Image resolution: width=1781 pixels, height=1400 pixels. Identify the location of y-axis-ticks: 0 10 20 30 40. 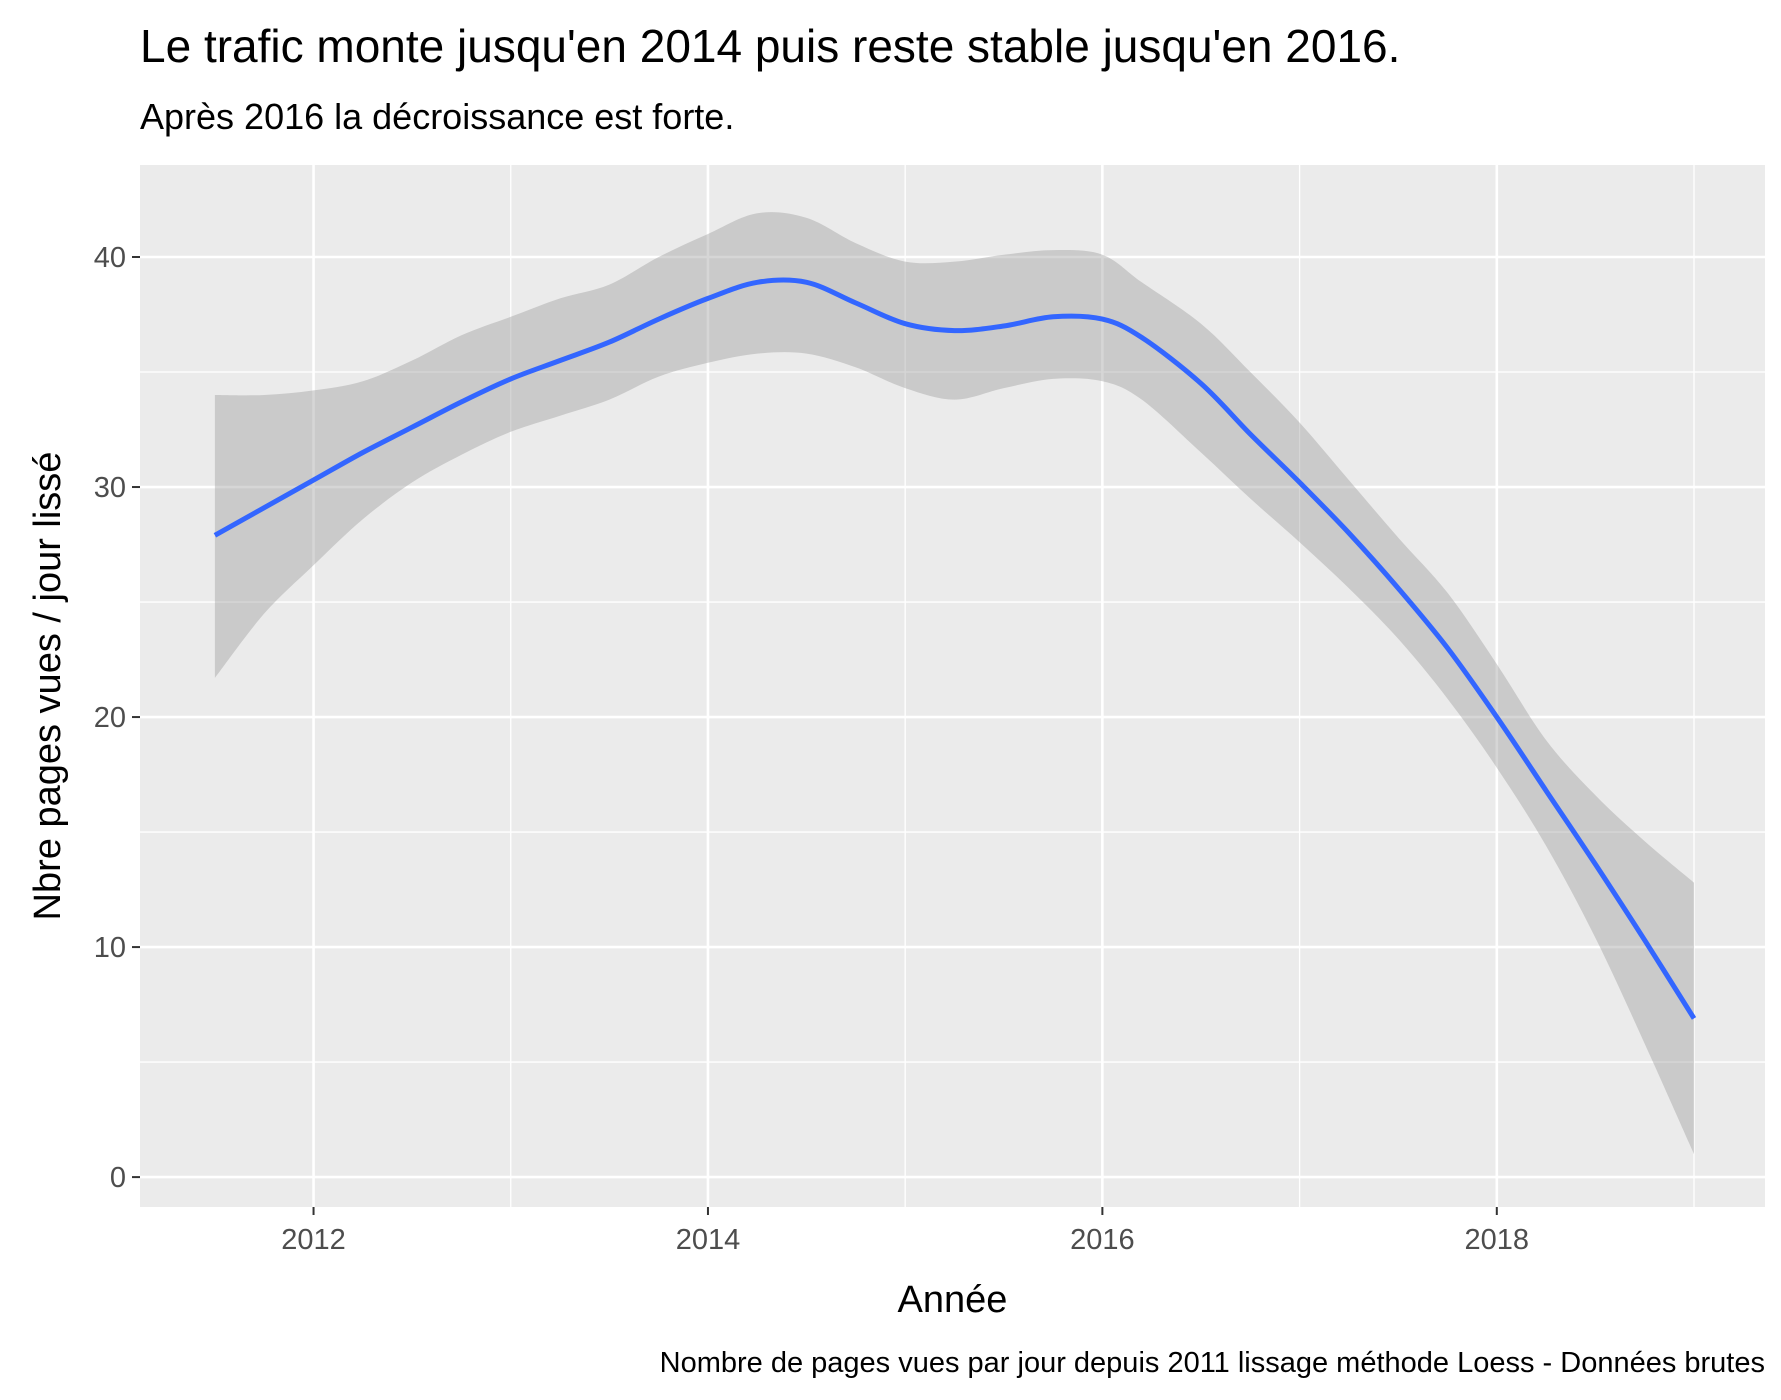
(117, 718).